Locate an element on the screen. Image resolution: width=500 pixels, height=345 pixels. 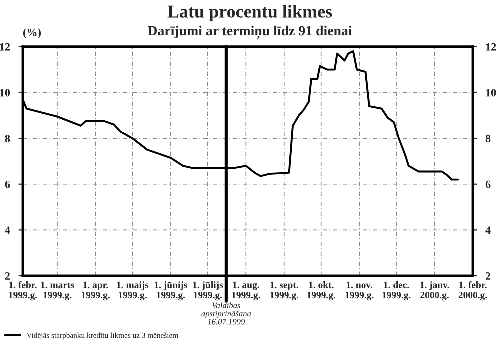
y-tick-label: 10 is located at coordinates (5, 93).